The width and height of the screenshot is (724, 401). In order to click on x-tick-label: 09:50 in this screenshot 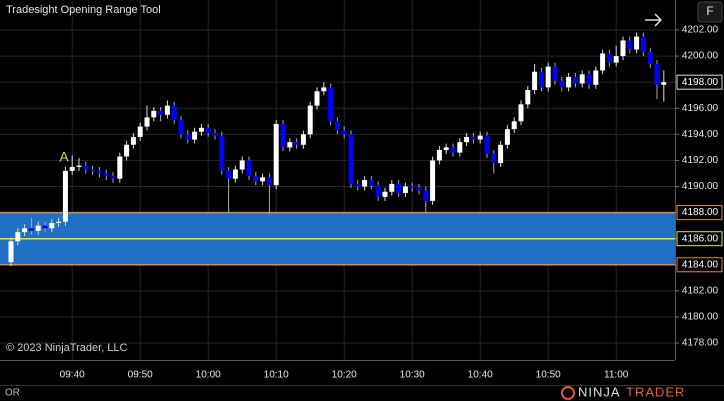, I will do `click(140, 375)`.